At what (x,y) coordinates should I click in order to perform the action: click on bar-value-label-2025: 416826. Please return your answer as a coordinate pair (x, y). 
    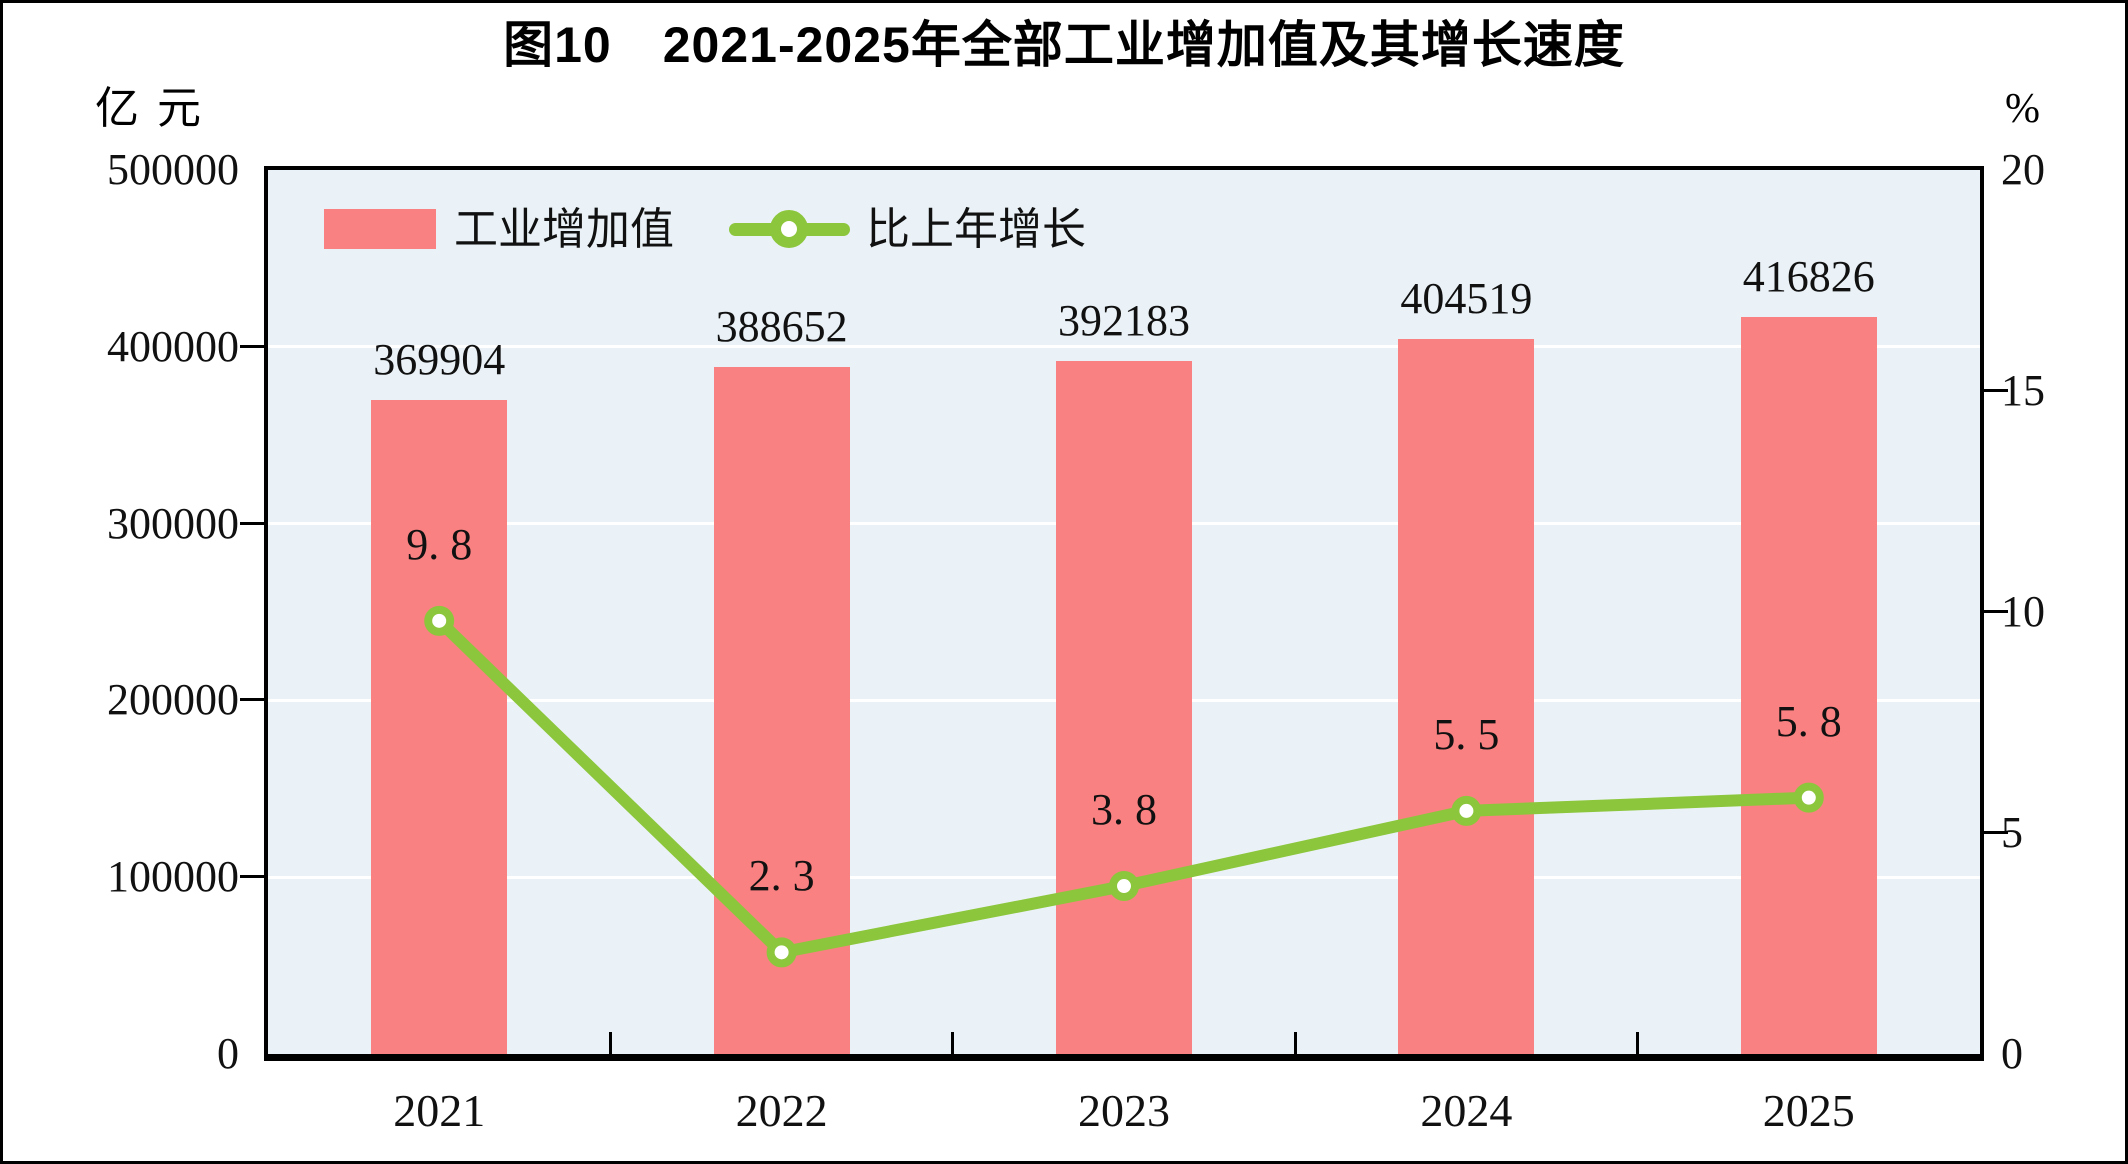
    Looking at the image, I should click on (1808, 277).